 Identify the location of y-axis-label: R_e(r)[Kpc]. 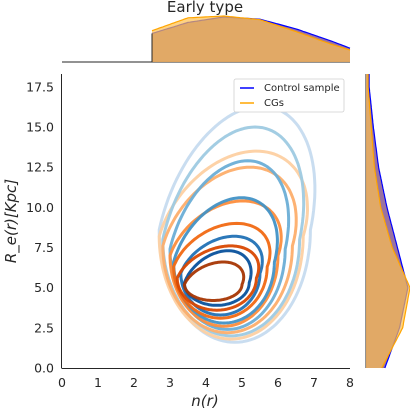
(11, 221).